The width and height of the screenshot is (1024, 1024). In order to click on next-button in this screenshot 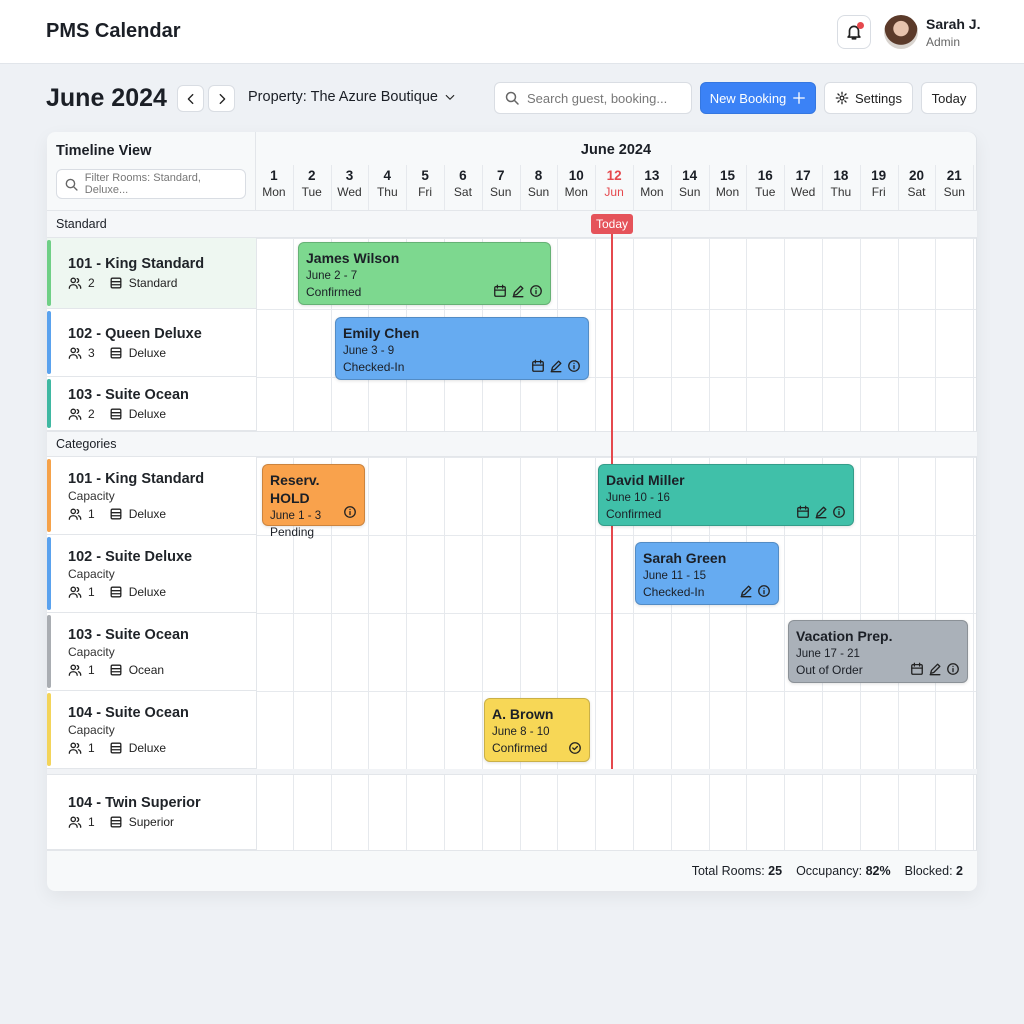, I will do `click(221, 98)`.